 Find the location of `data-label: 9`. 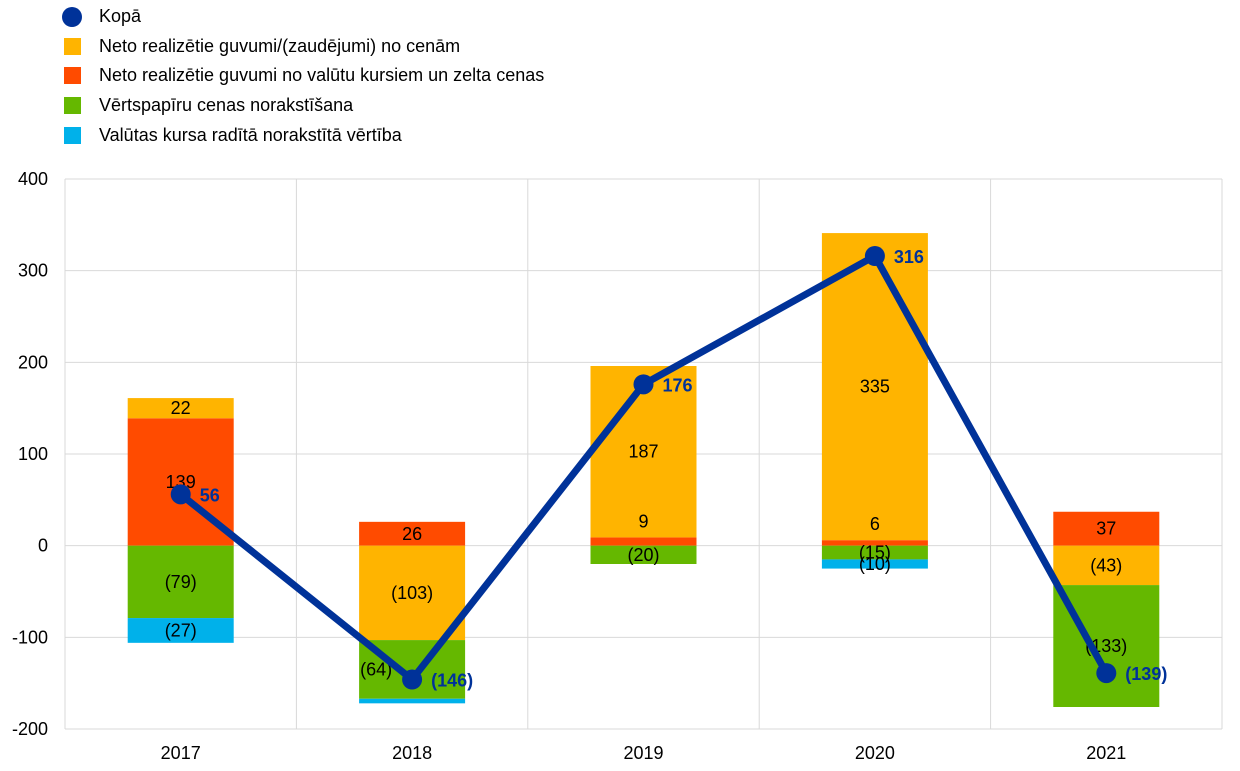

data-label: 9 is located at coordinates (643, 521).